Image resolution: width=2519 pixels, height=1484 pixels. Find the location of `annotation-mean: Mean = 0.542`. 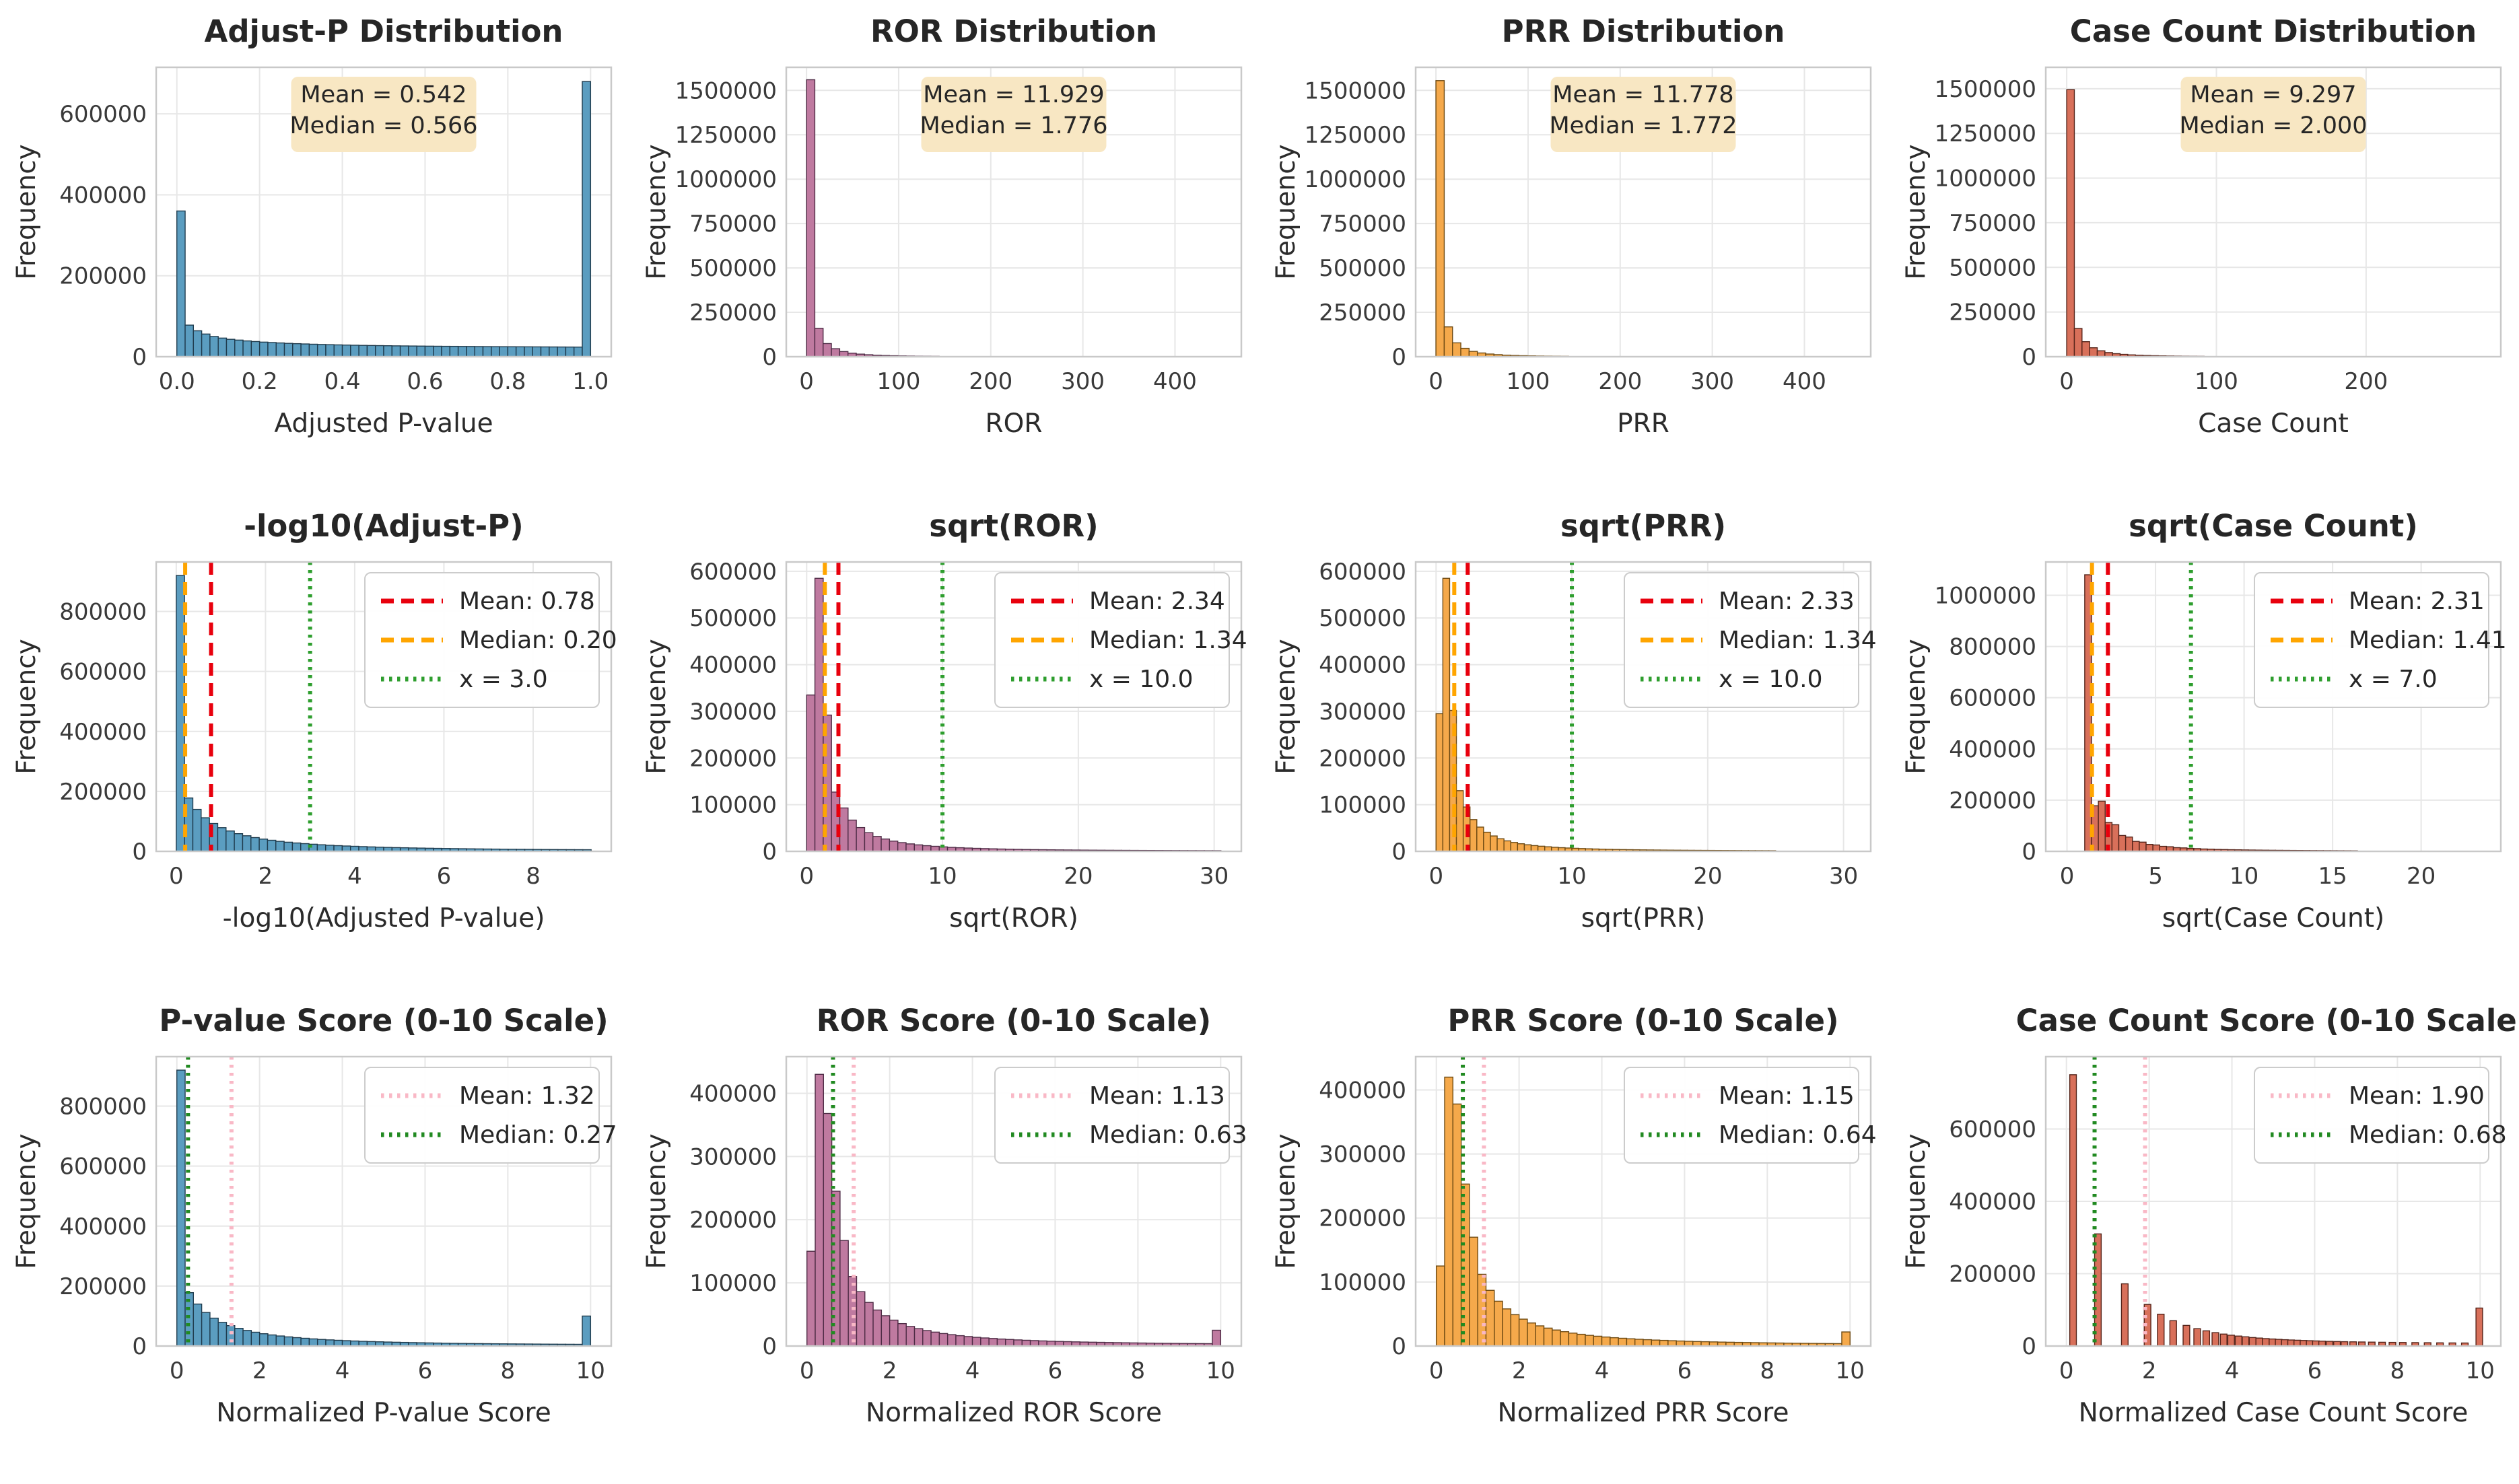

annotation-mean: Mean = 0.542 is located at coordinates (384, 95).